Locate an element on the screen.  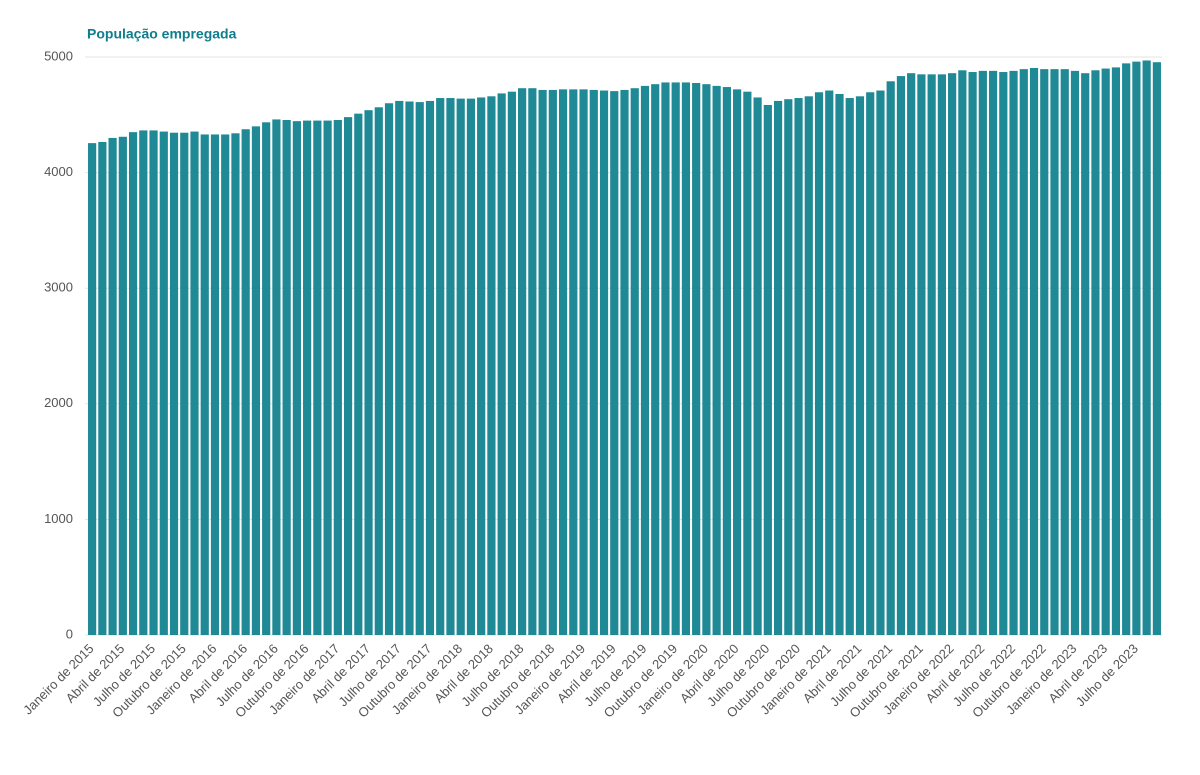
y-tick-label: 0 is located at coordinates (69, 633).